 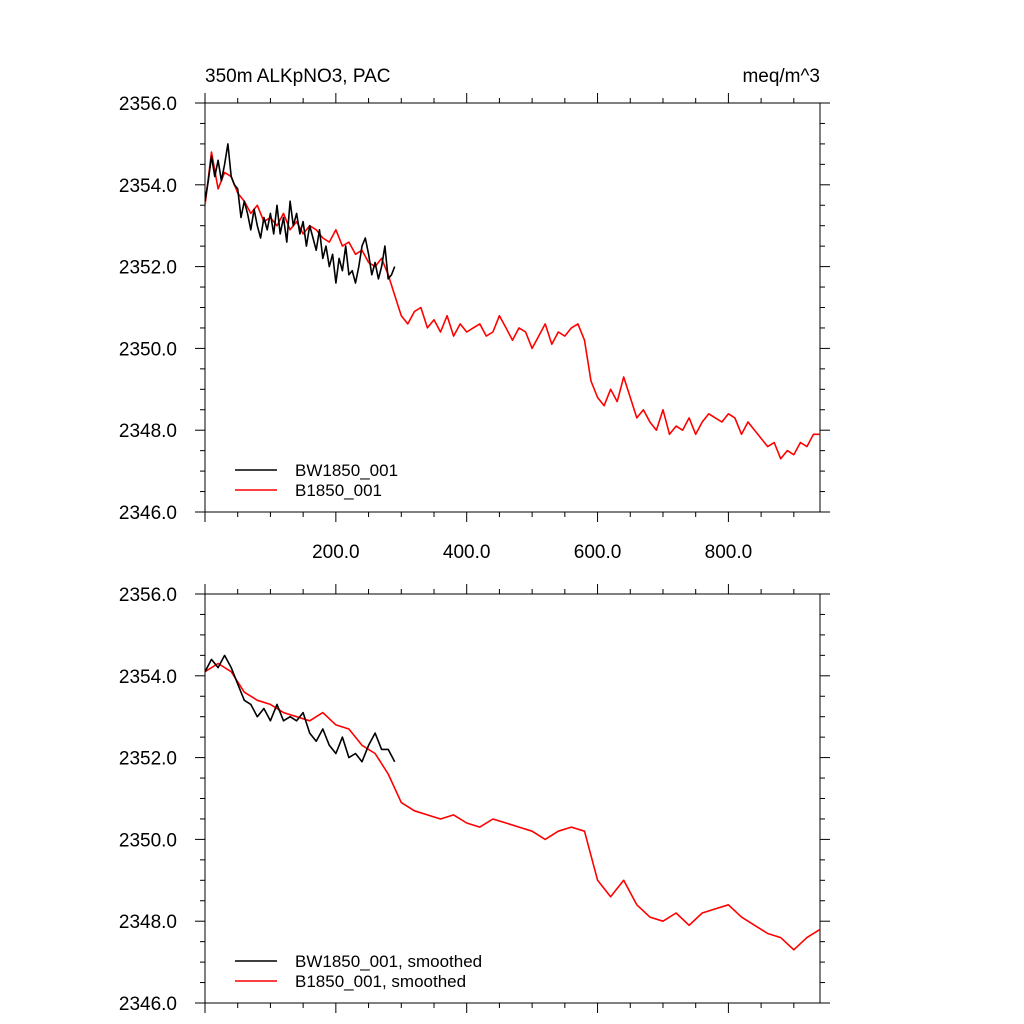 I want to click on x-tick-label: 600.0, so click(x=598, y=552).